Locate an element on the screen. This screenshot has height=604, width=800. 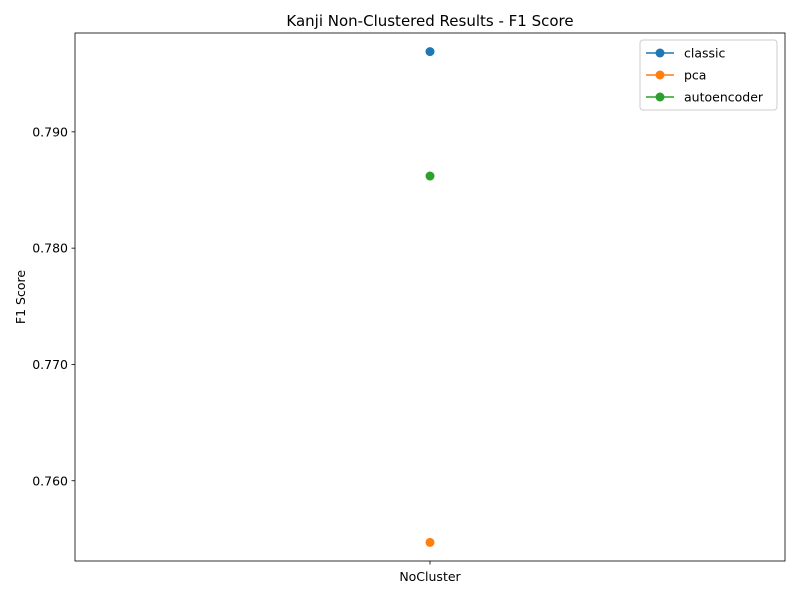
legend: classic pca autoencoder is located at coordinates (708, 75).